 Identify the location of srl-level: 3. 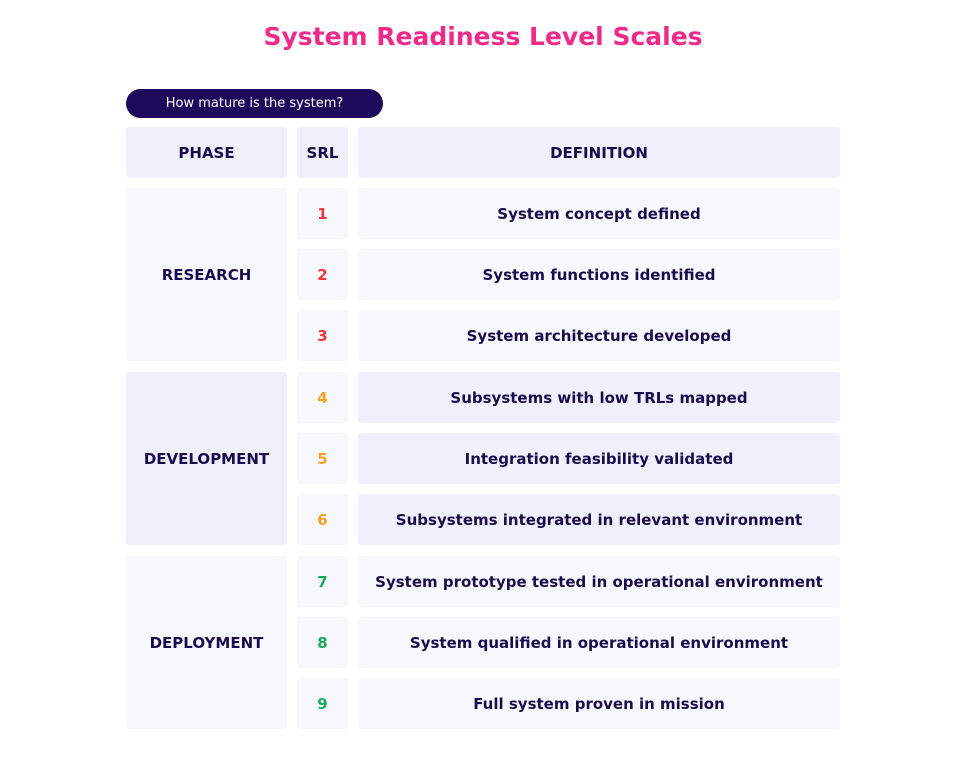
(322, 335).